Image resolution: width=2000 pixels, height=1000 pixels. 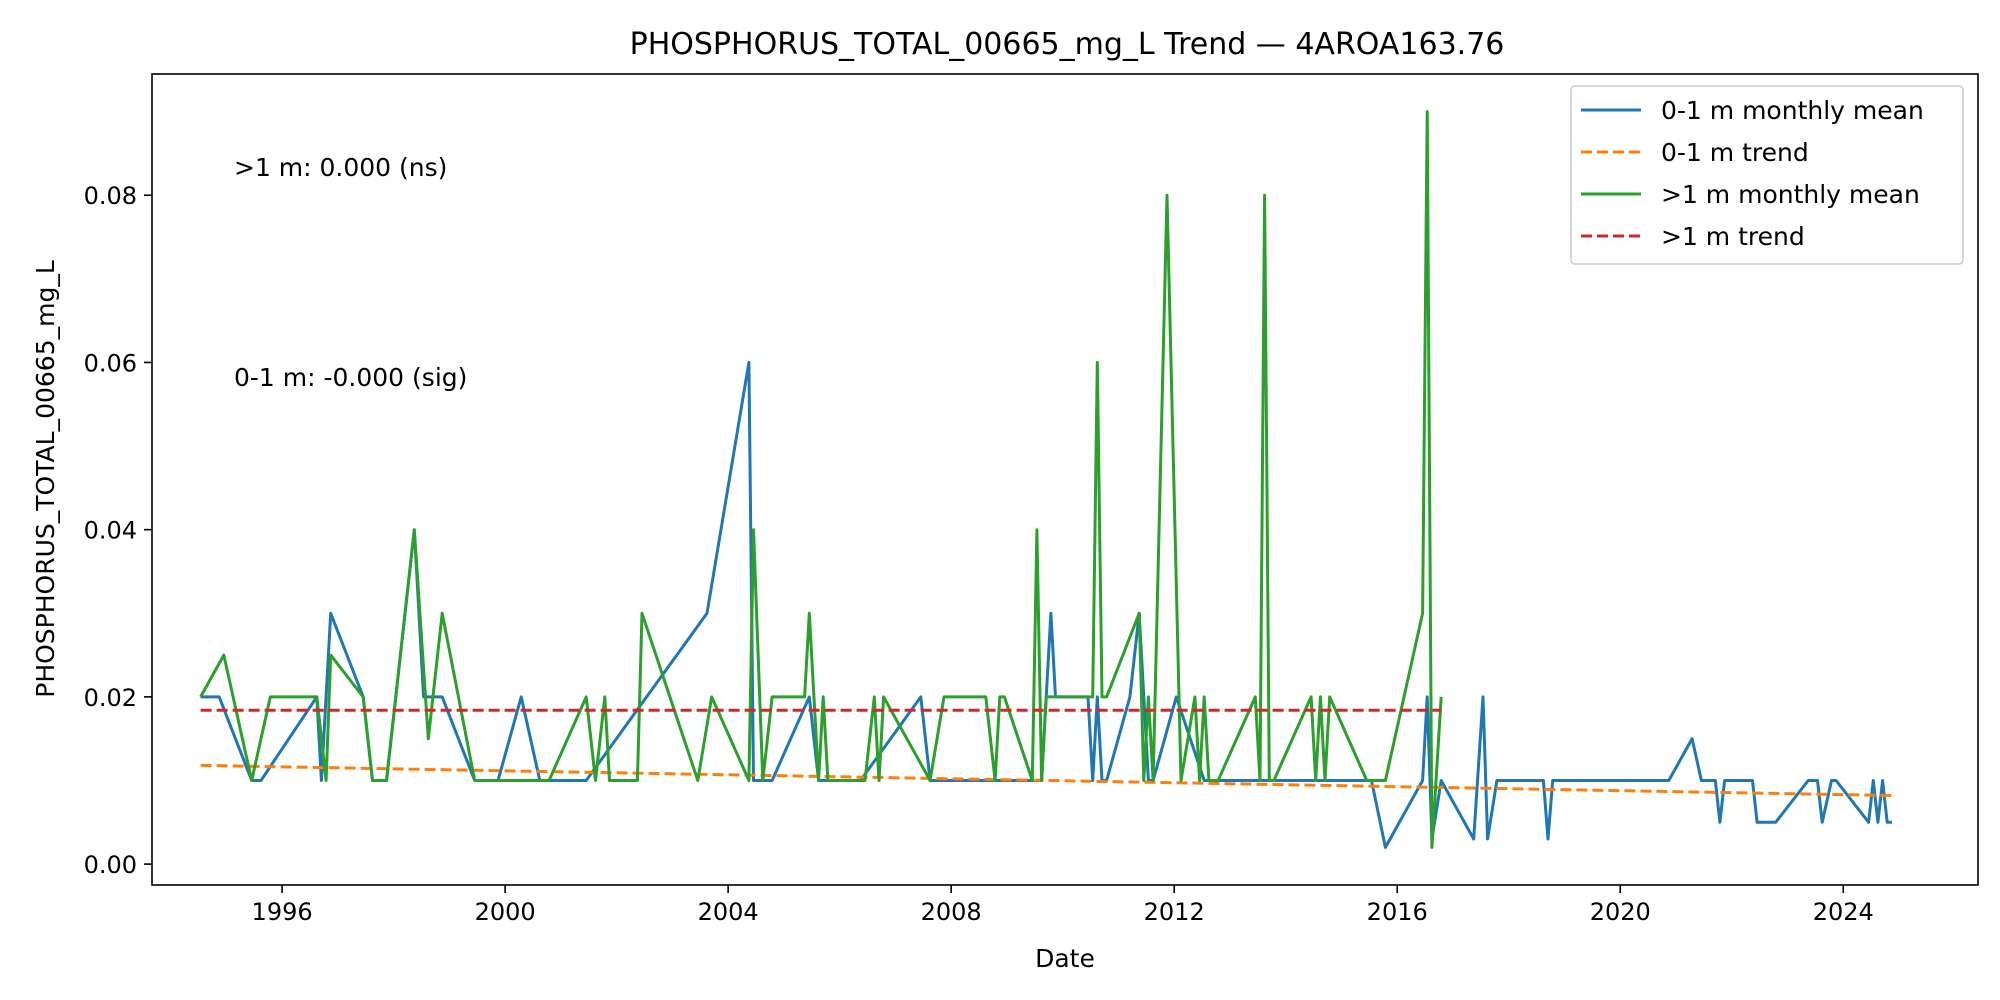 I want to click on y-tick-label: 0.06, so click(x=110, y=363).